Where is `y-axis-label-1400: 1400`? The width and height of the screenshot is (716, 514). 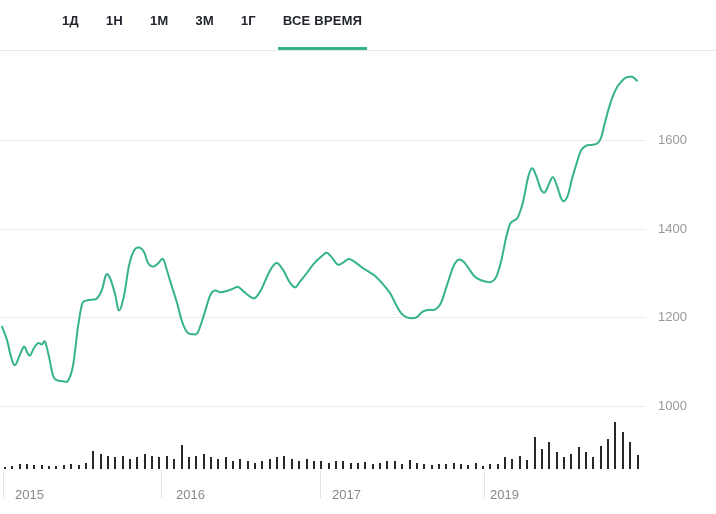
y-axis-label-1400: 1400 is located at coordinates (672, 228).